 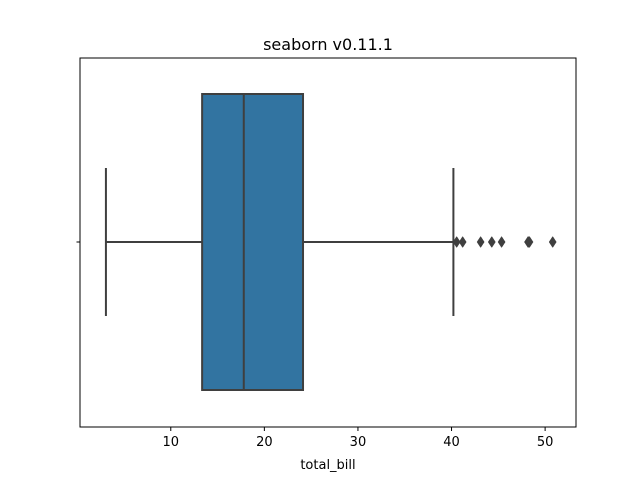 I want to click on x-tick-label: 50, so click(x=545, y=442).